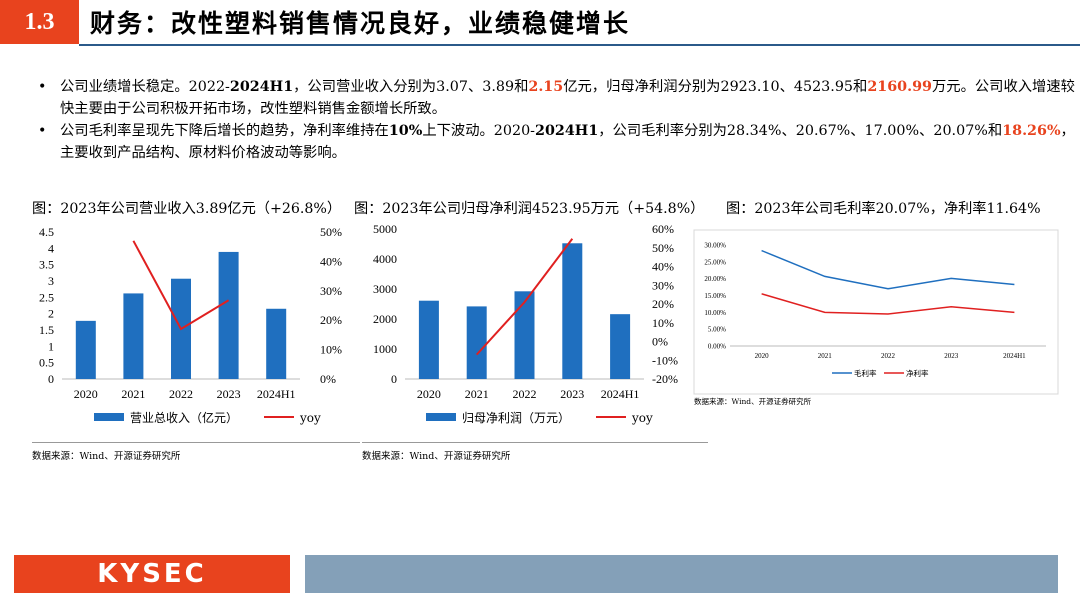  Describe the element at coordinates (405, 131) in the screenshot. I see `bullet-text-run: 10%` at that location.